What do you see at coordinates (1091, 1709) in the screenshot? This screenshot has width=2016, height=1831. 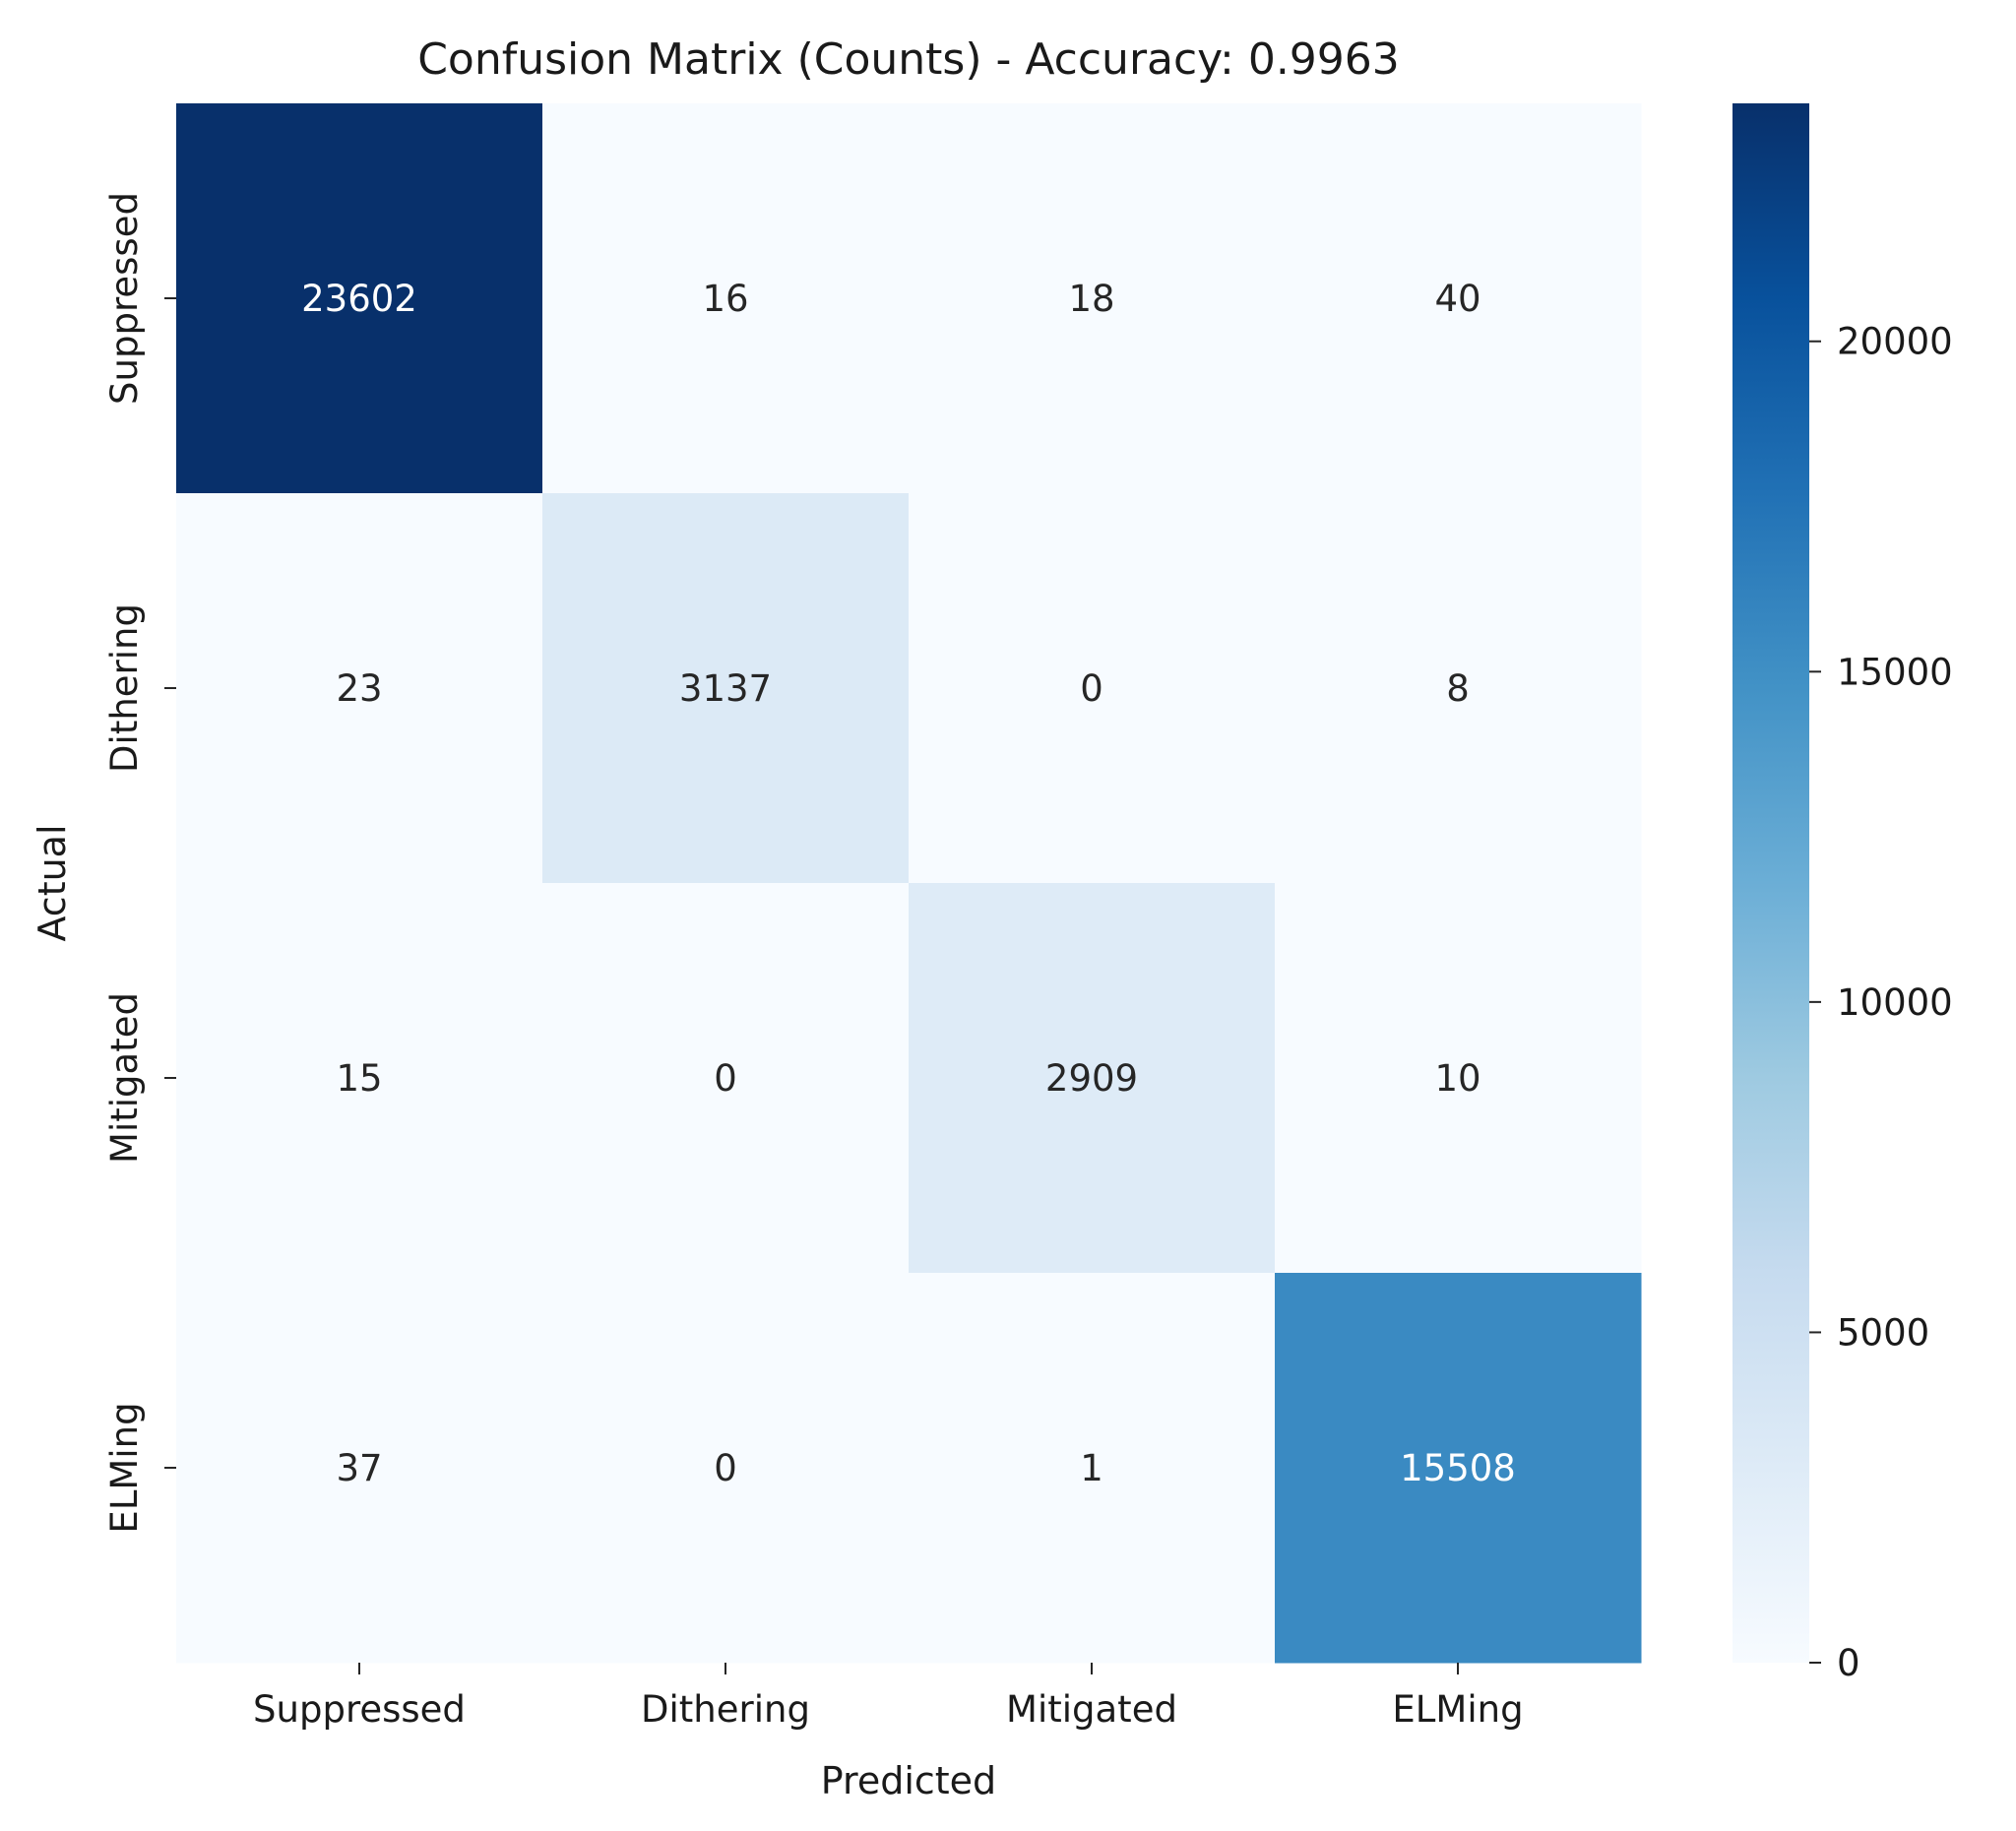 I see `x-tick-label: Mitigated` at bounding box center [1091, 1709].